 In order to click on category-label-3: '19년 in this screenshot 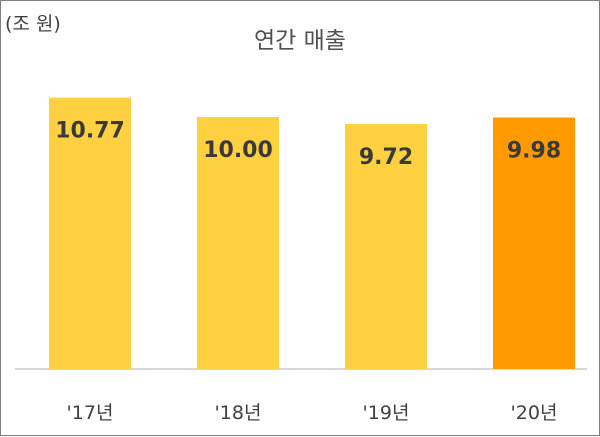, I will do `click(386, 413)`.